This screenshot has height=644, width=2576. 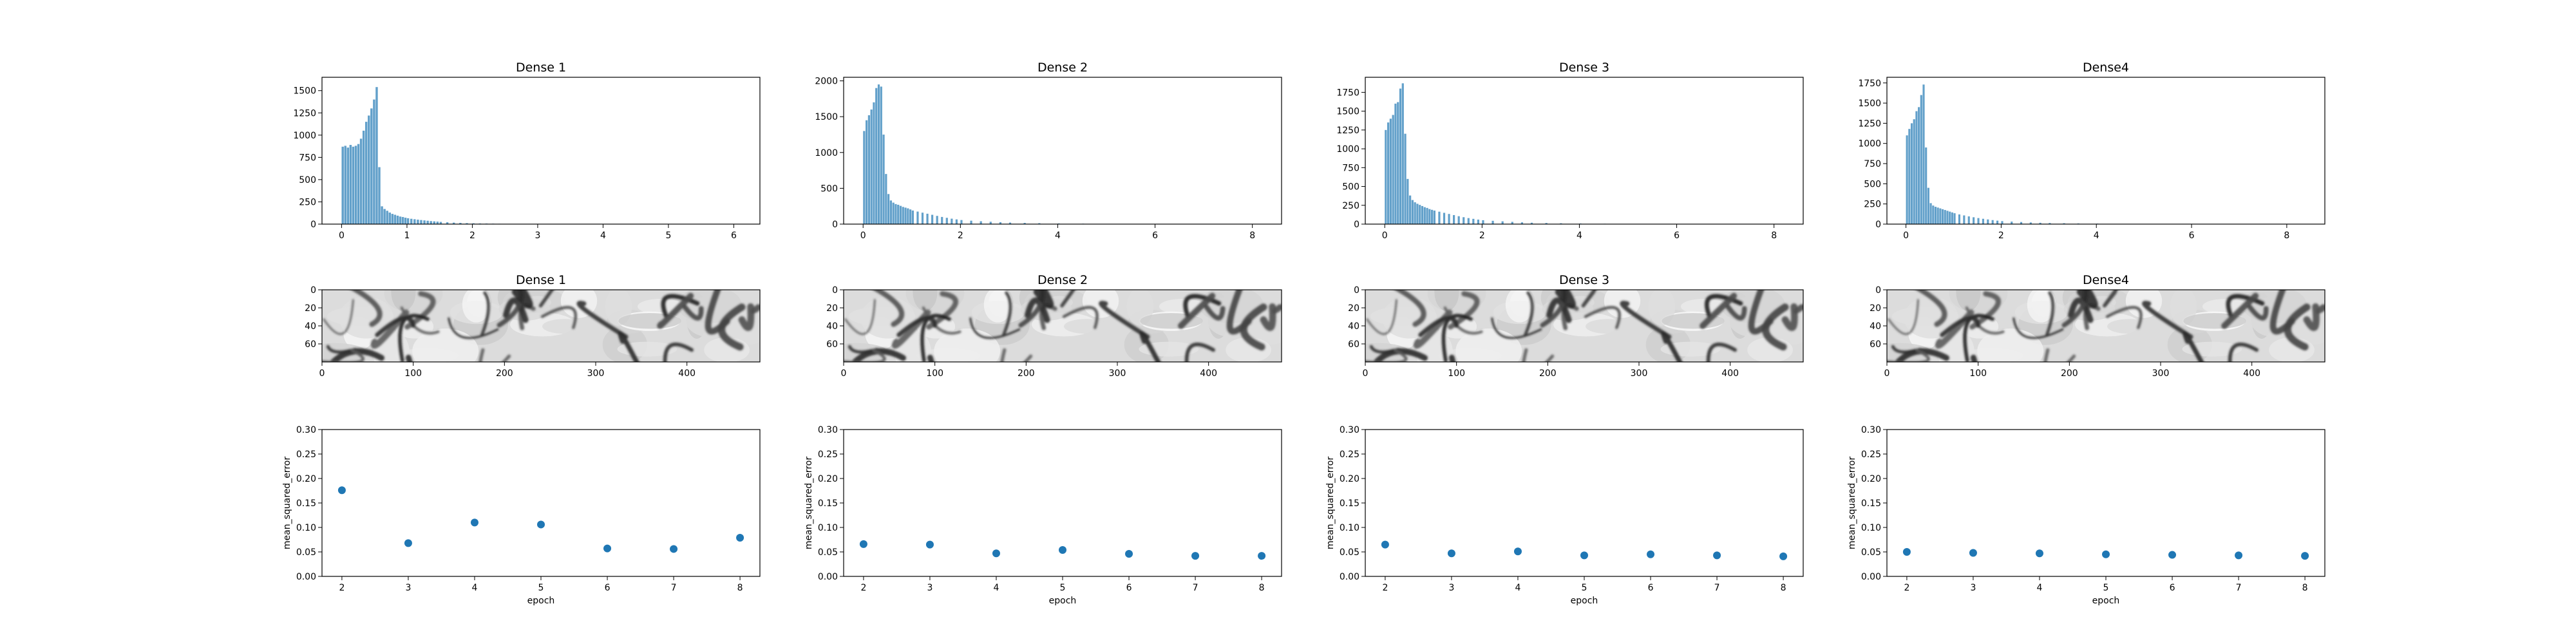 What do you see at coordinates (505, 373) in the screenshot?
I see `image-1-xtick-label: 200` at bounding box center [505, 373].